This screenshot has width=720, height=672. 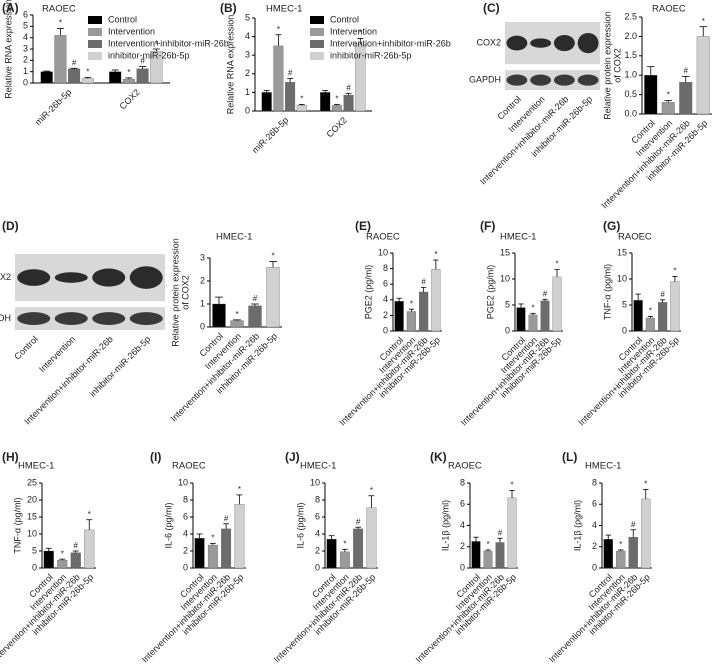 I want to click on legend-label: Control, so click(x=122, y=19).